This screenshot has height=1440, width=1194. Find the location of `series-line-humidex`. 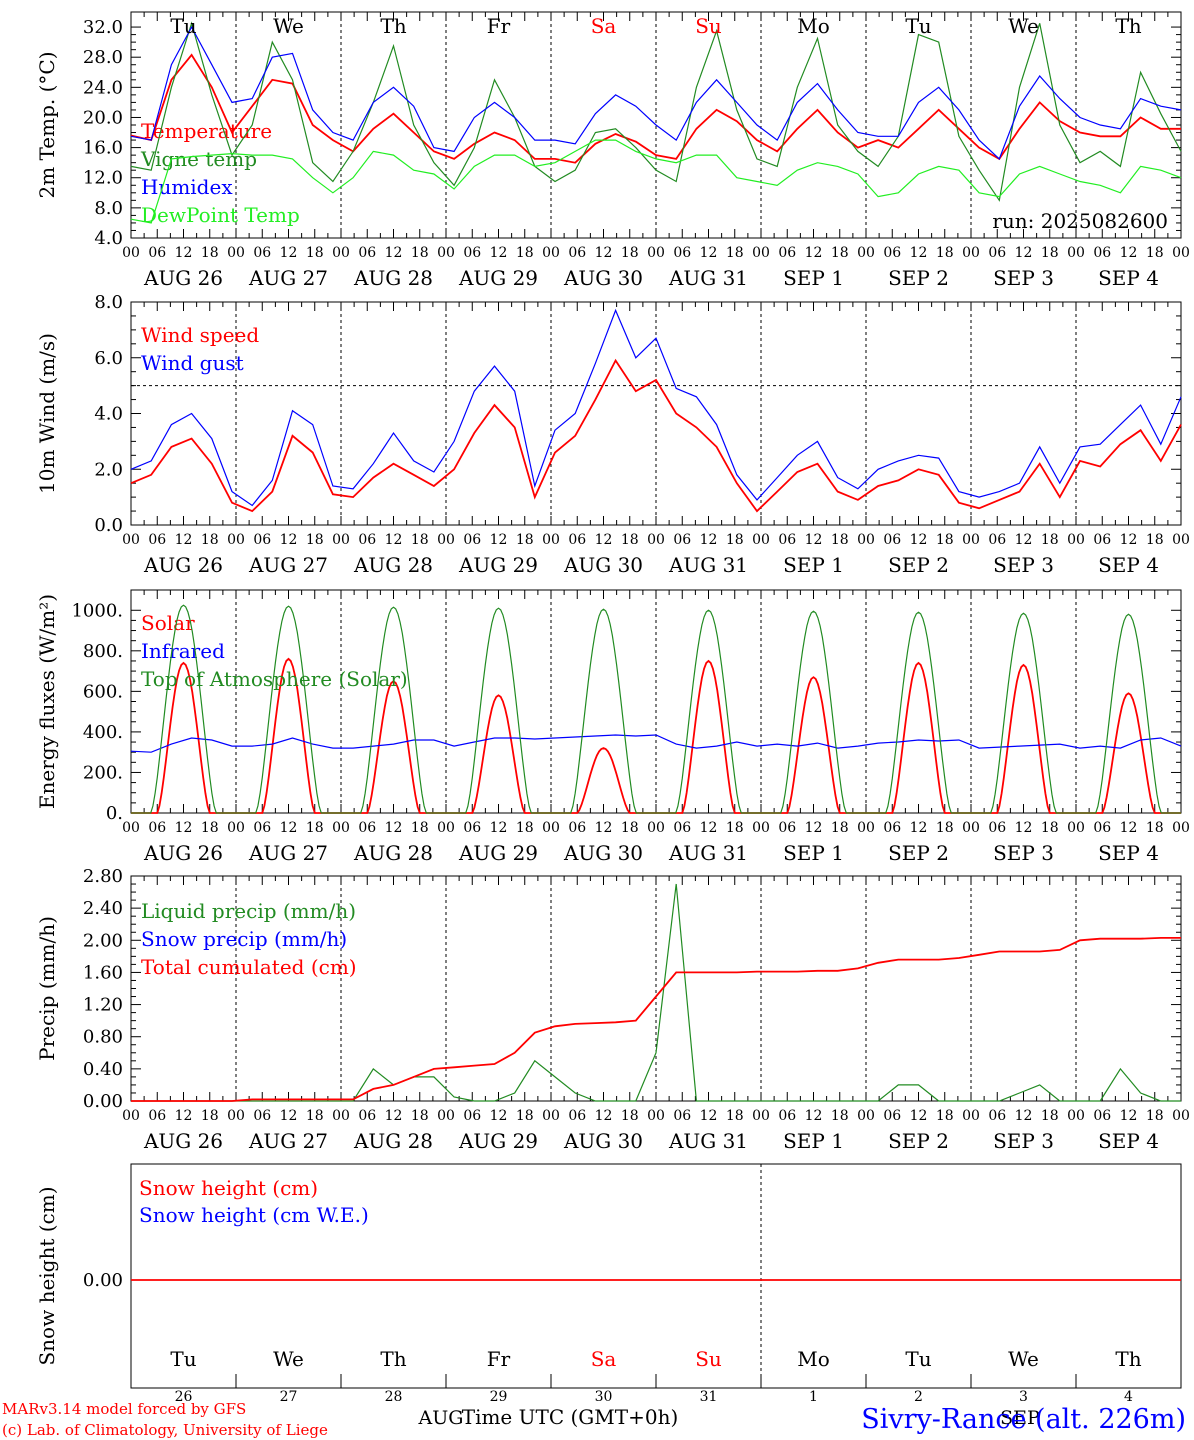

series-line-humidex is located at coordinates (656, 92).